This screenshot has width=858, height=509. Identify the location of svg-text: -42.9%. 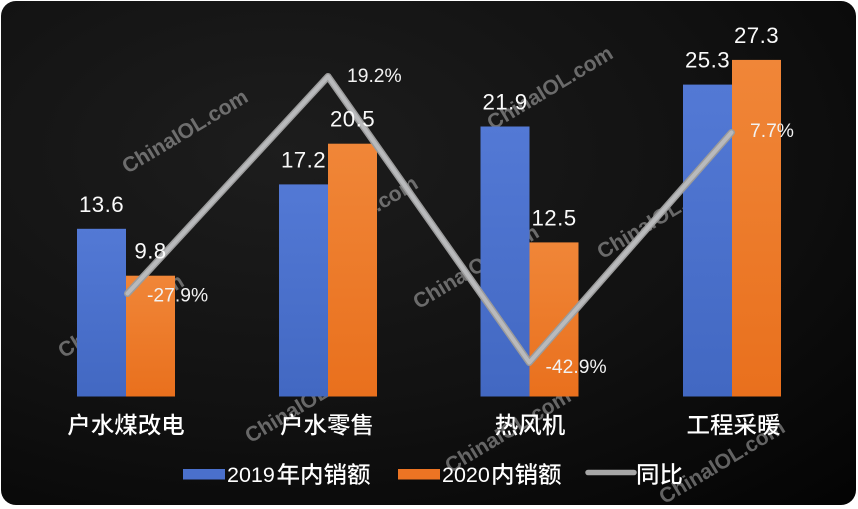
(576, 367).